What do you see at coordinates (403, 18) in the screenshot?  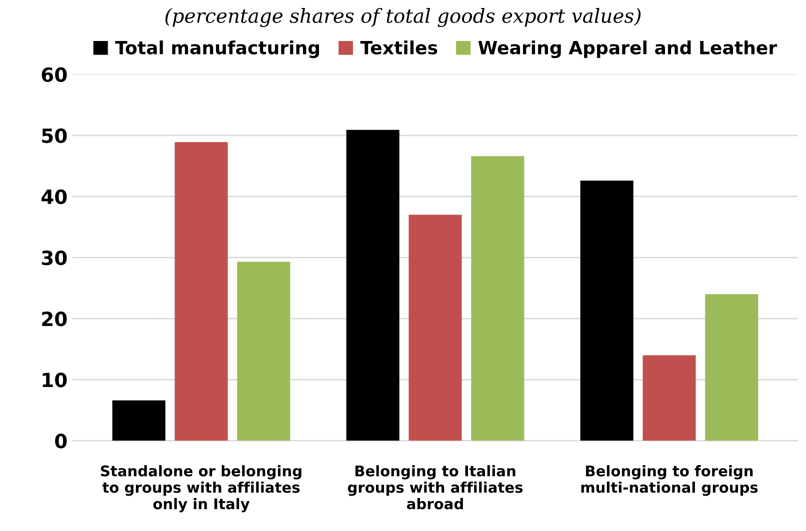 I see `chart-subtitle: (percentage shares of total goods export values)` at bounding box center [403, 18].